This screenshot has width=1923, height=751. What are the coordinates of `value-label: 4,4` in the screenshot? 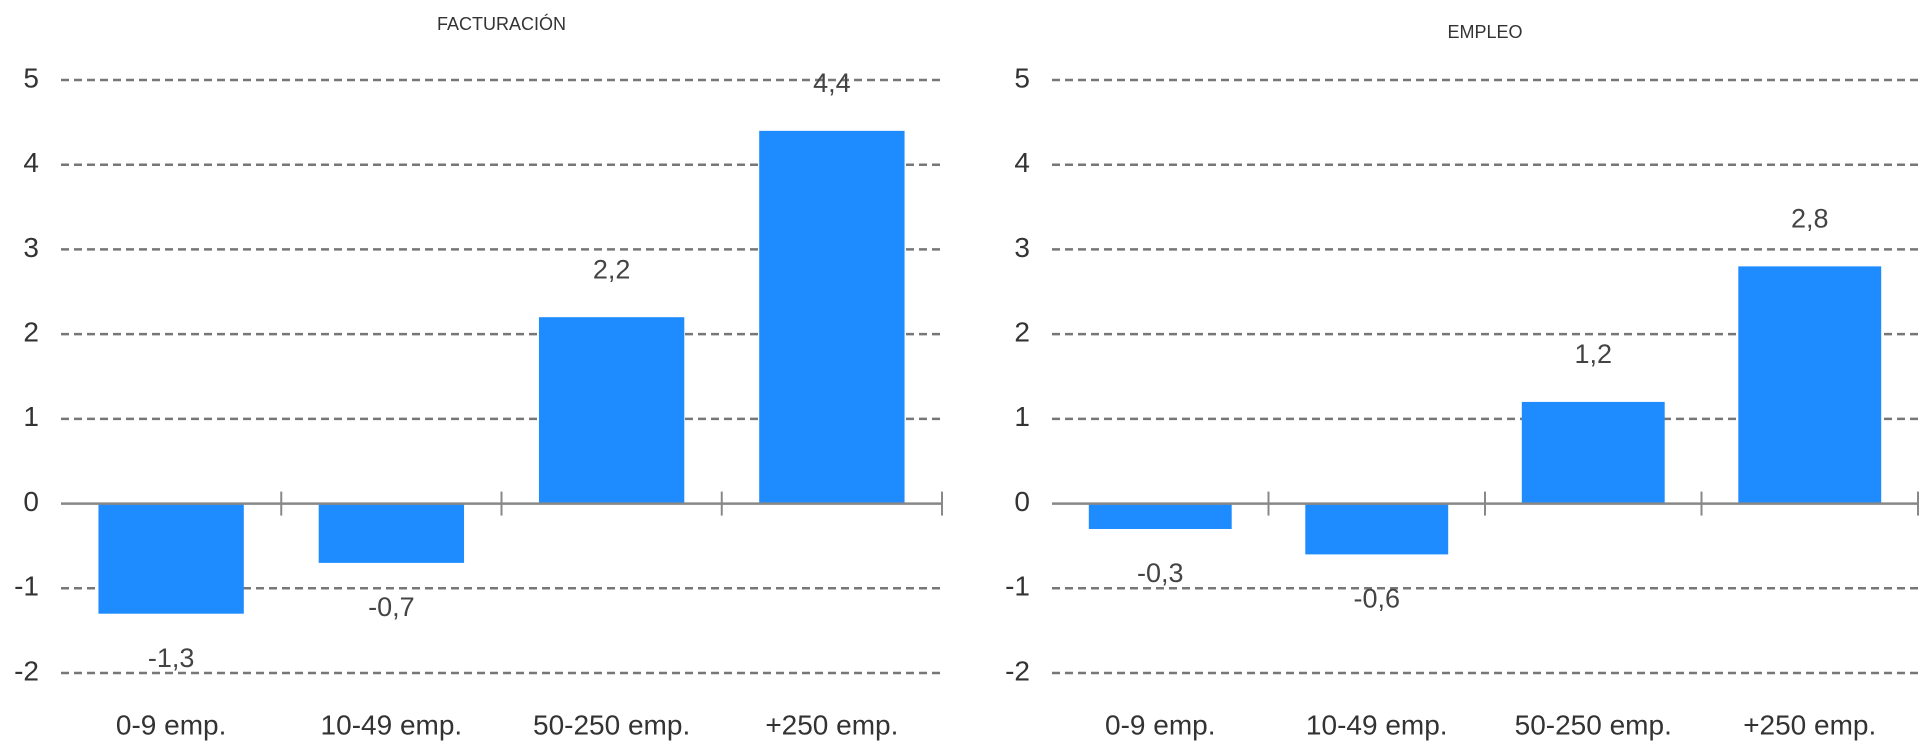 It's located at (832, 83).